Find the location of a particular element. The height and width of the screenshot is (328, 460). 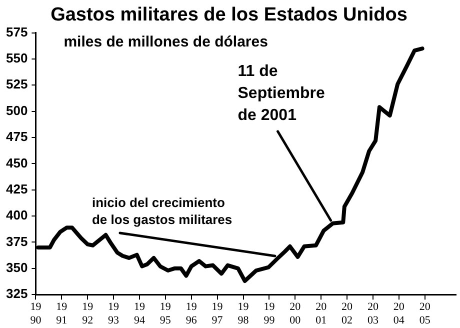

x-tick-label: 19 98 is located at coordinates (244, 313).